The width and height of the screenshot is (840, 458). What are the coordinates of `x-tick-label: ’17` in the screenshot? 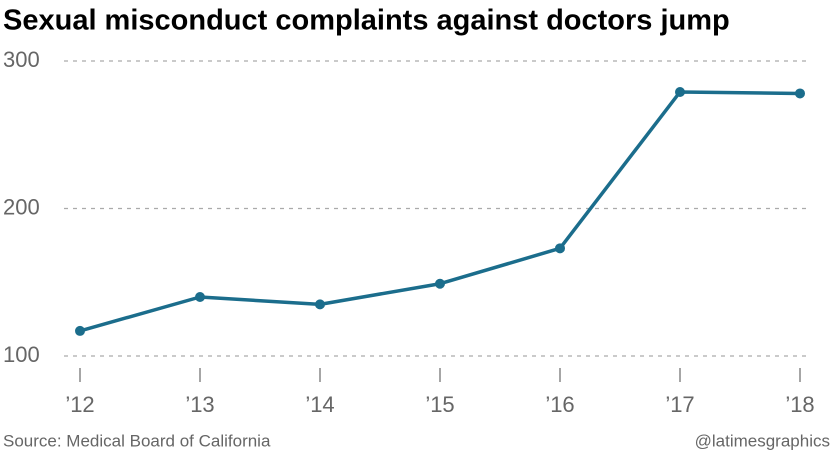 It's located at (679, 404).